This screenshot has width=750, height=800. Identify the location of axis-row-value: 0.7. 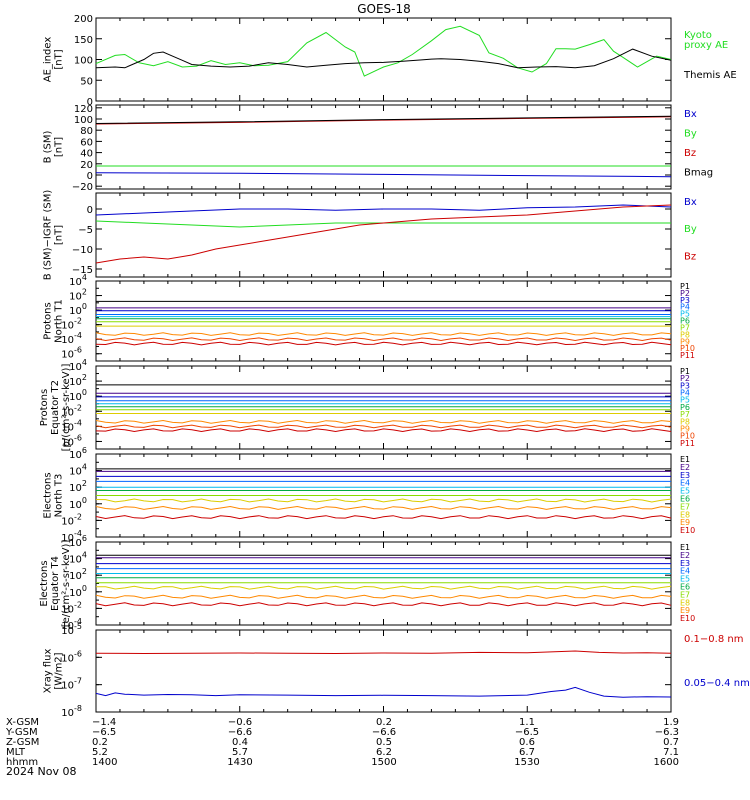
(671, 742).